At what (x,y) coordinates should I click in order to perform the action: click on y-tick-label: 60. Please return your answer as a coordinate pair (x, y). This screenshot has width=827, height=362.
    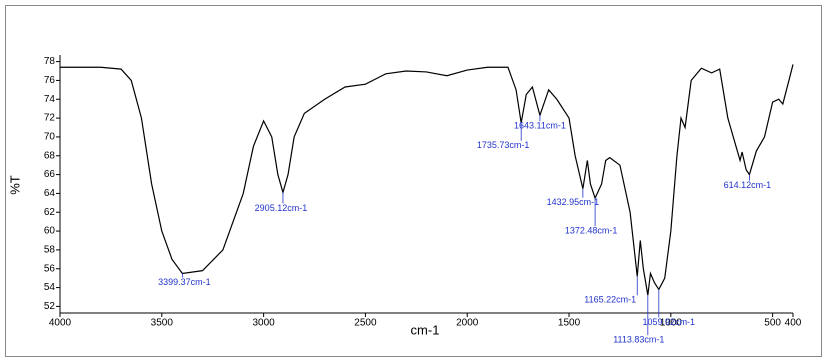
    Looking at the image, I should click on (50, 231).